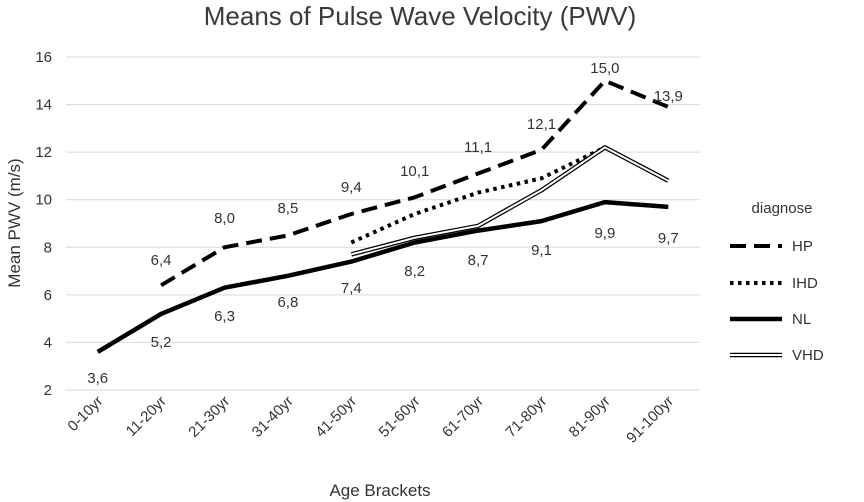 This screenshot has width=864, height=502. Describe the element at coordinates (48, 247) in the screenshot. I see `y-tick-label: 8` at that location.